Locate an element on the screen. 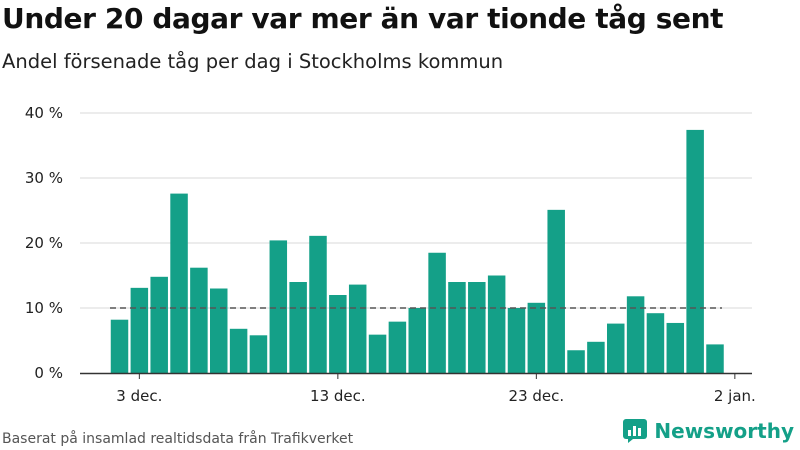  y-tick-label: 10 % is located at coordinates (44, 308).